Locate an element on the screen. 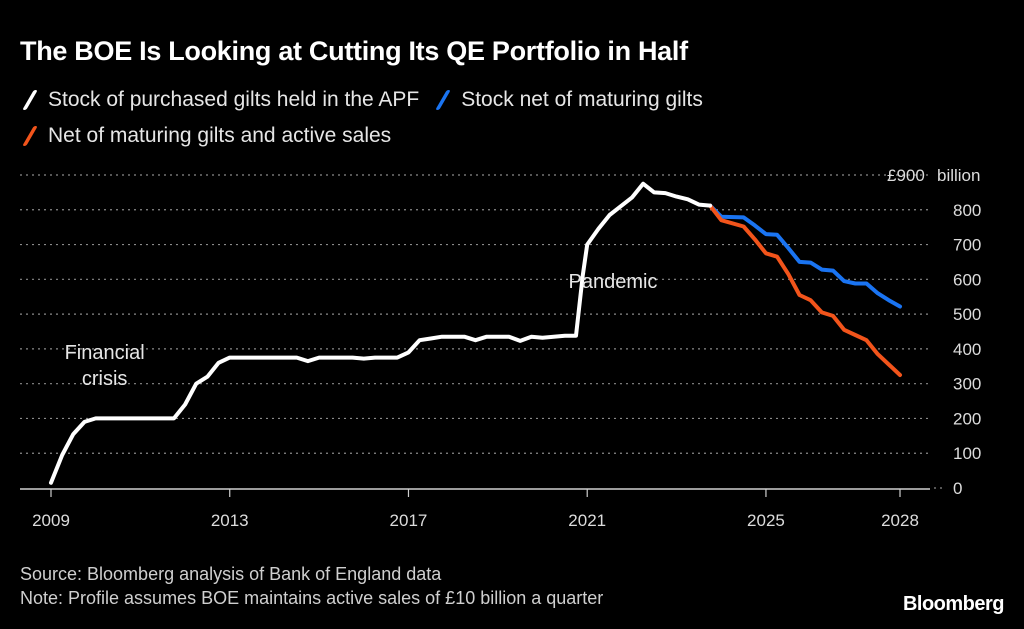  y-tick-label: 800 is located at coordinates (967, 210).